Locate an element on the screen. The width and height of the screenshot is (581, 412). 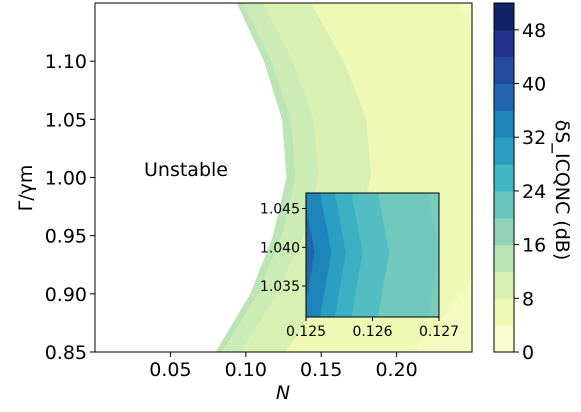
colorbar-bands is located at coordinates (504, 178).